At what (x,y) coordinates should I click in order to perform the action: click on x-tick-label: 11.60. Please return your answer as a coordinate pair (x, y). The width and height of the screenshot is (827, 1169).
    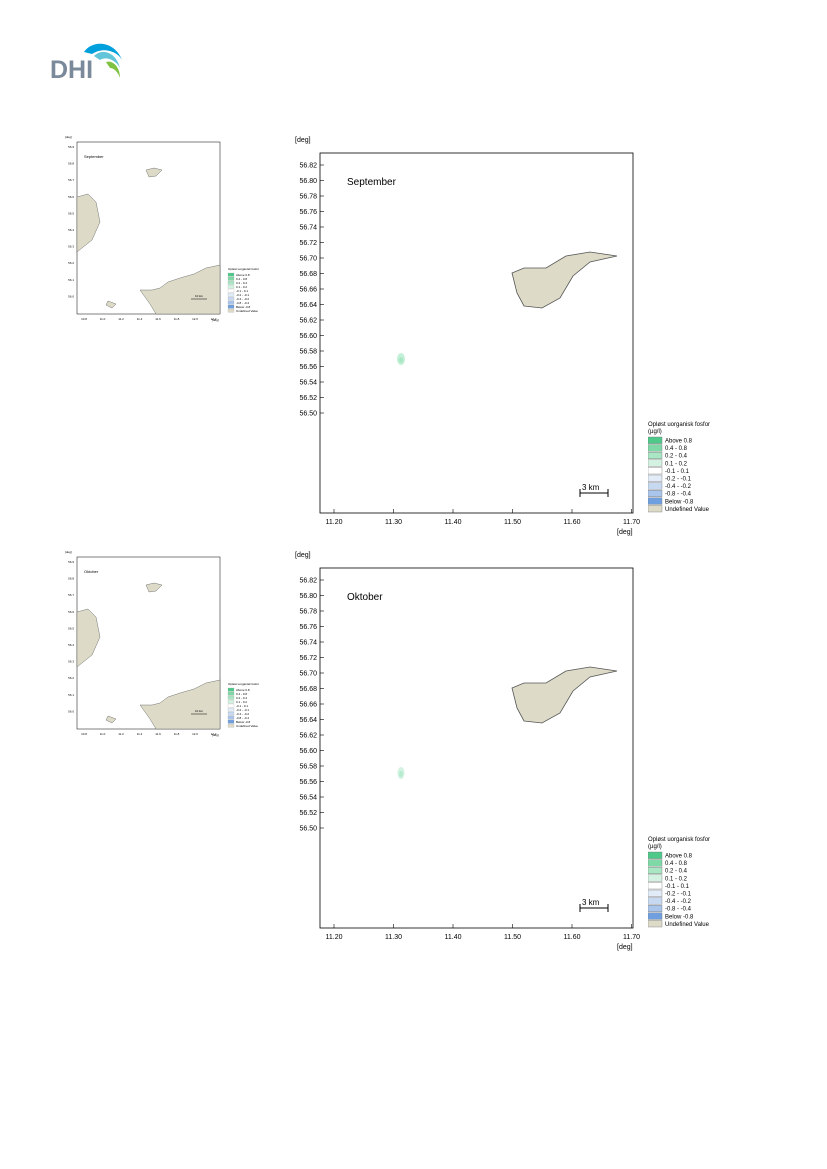
    Looking at the image, I should click on (572, 522).